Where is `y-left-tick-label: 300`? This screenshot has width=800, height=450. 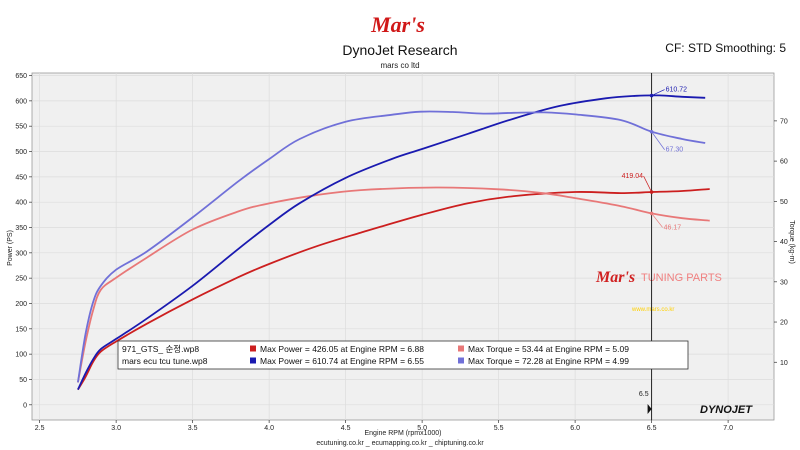 y-left-tick-label: 300 is located at coordinates (21, 253).